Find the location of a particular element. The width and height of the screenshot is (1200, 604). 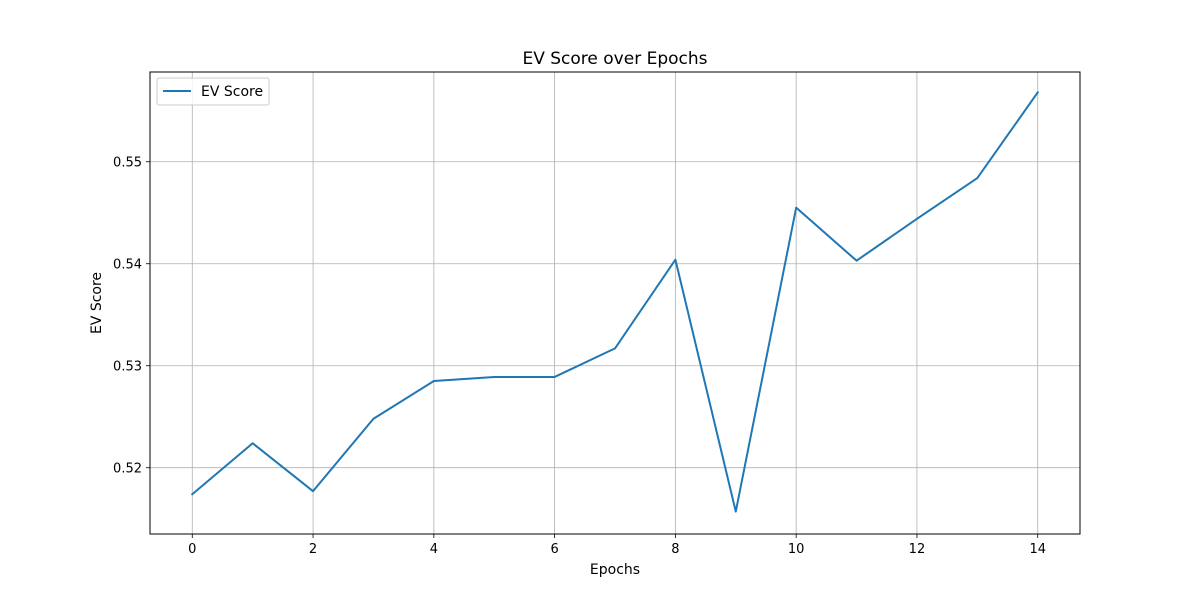

legend-label-ev-score: EV Score is located at coordinates (232, 92).